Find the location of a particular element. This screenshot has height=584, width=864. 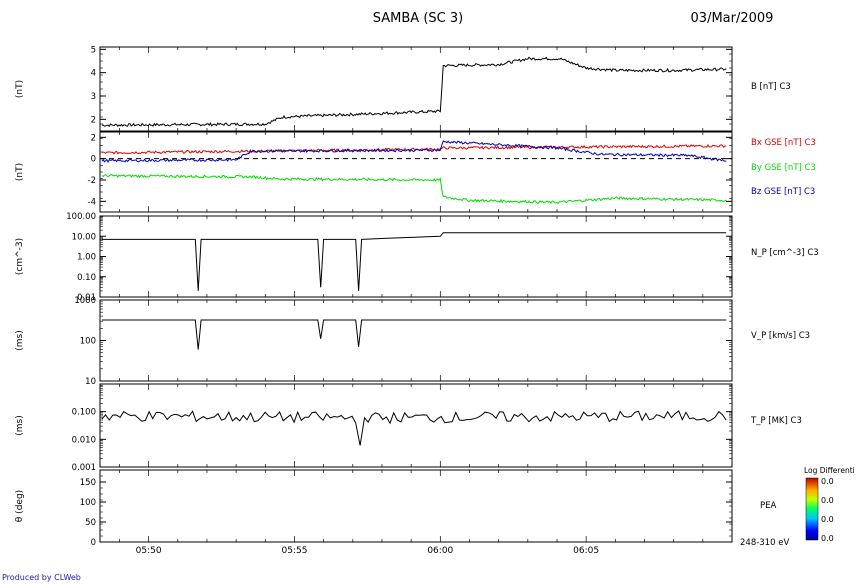

ytick-label-3-2: 1.00 is located at coordinates (86, 258).